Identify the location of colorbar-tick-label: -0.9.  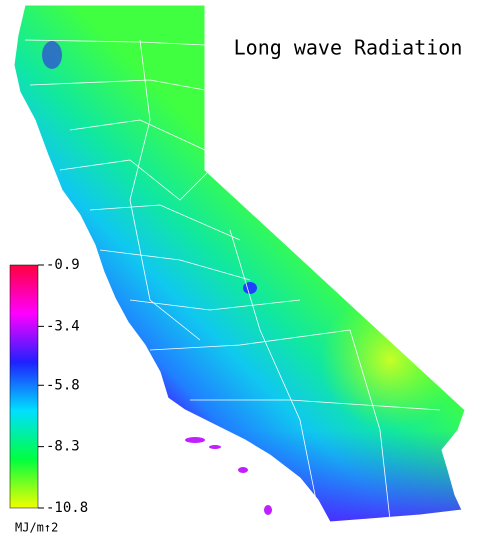
(63, 265).